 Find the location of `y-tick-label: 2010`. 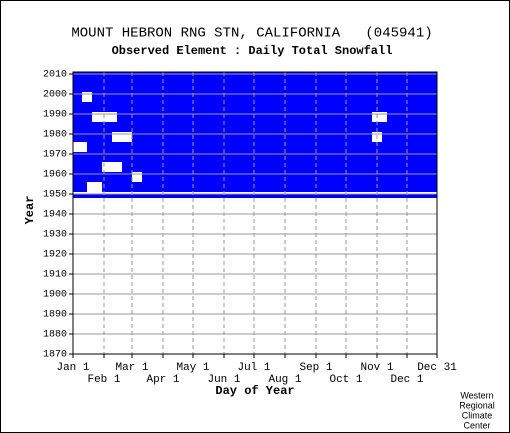

y-tick-label: 2010 is located at coordinates (55, 75).